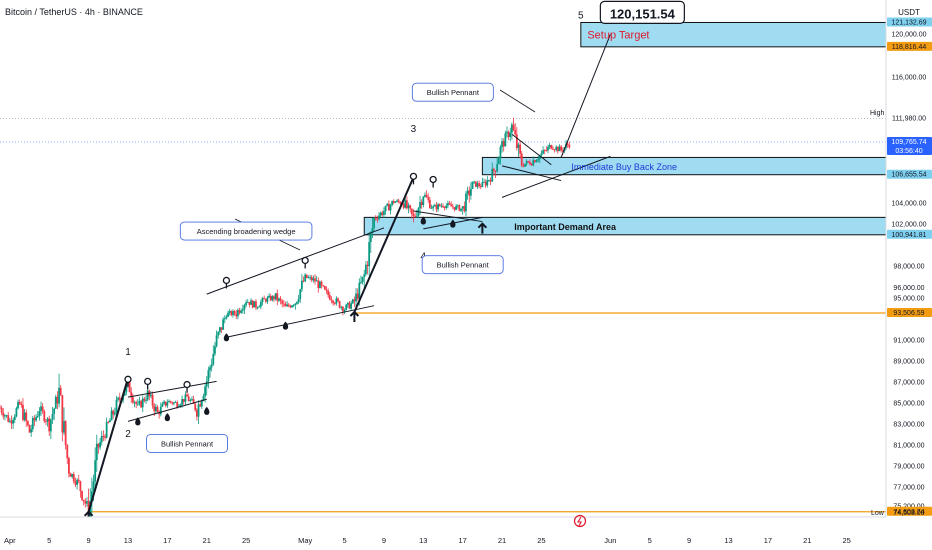  Describe the element at coordinates (187, 384) in the screenshot. I see `pin-marker-icon-head` at that location.